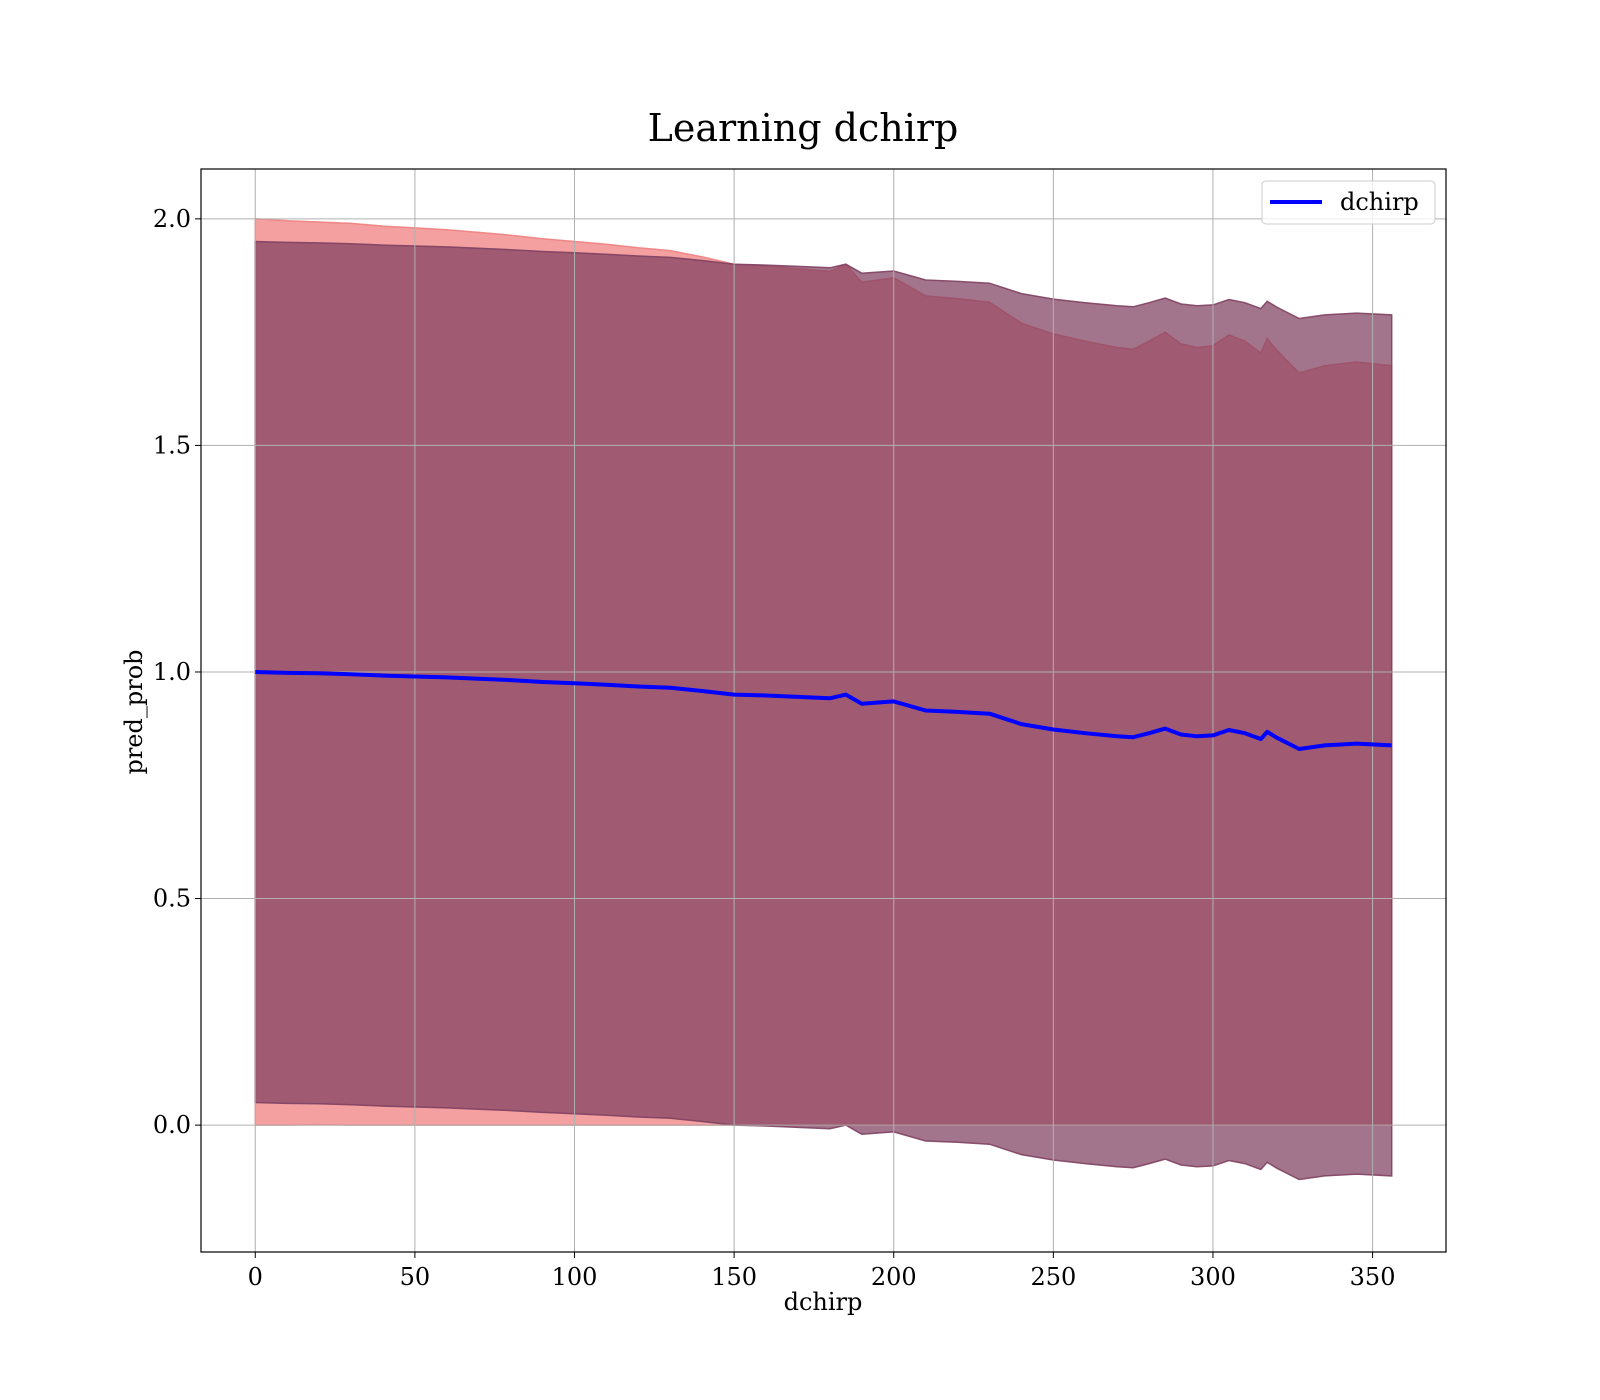 Image resolution: width=1600 pixels, height=1400 pixels. What do you see at coordinates (172, 1125) in the screenshot?
I see `y-tick-label: 0.0` at bounding box center [172, 1125].